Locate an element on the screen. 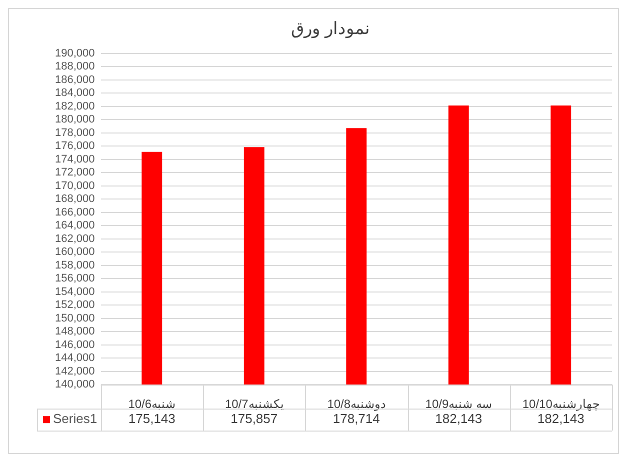 The width and height of the screenshot is (625, 460). y-tick-label: 156,000 is located at coordinates (74, 278).